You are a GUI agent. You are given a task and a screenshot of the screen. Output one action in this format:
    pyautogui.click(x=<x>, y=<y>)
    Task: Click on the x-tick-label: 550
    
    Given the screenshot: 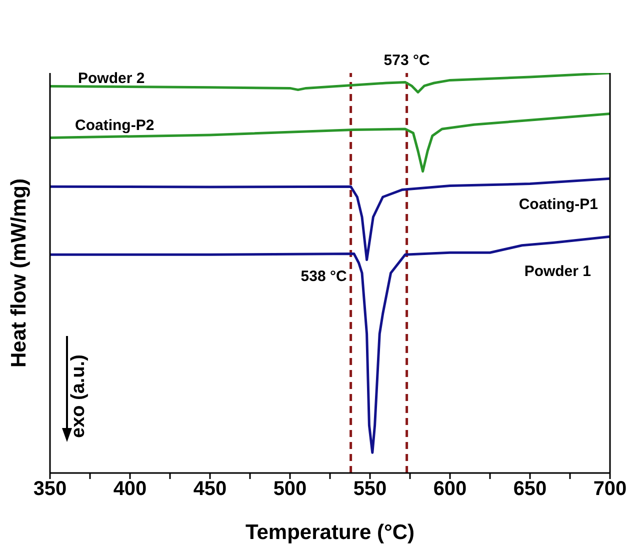 What is the action you would take?
    pyautogui.click(x=370, y=489)
    